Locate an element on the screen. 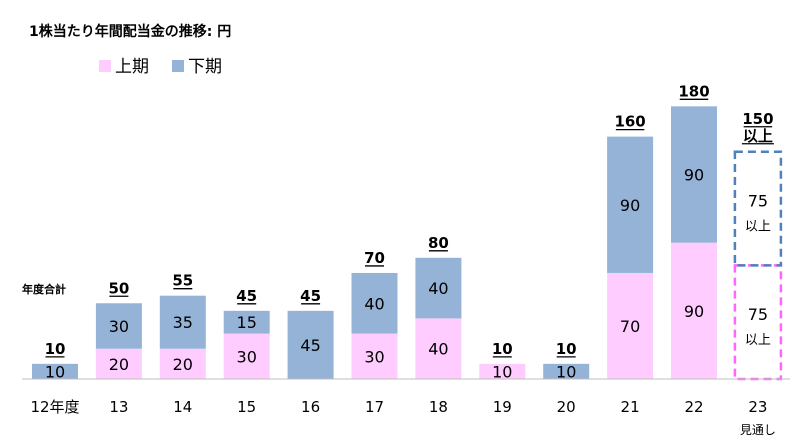 This screenshot has height=446, width=800. total-label-7: 10 is located at coordinates (502, 349).